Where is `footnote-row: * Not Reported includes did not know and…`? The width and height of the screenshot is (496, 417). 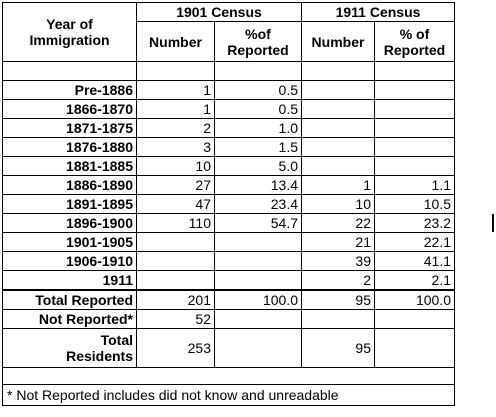 footnote-row: * Not Reported includes did not know and… is located at coordinates (228, 395).